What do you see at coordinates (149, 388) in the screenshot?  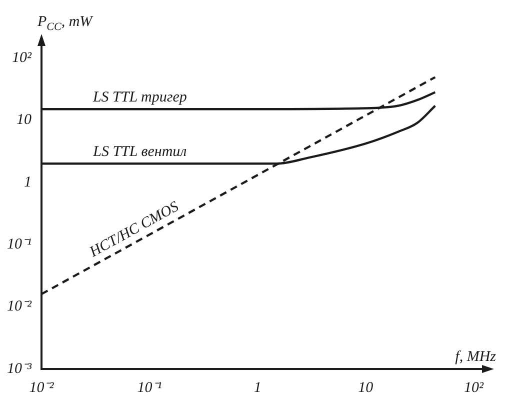 I see `x-tick-label: 10⁻¹` at bounding box center [149, 388].